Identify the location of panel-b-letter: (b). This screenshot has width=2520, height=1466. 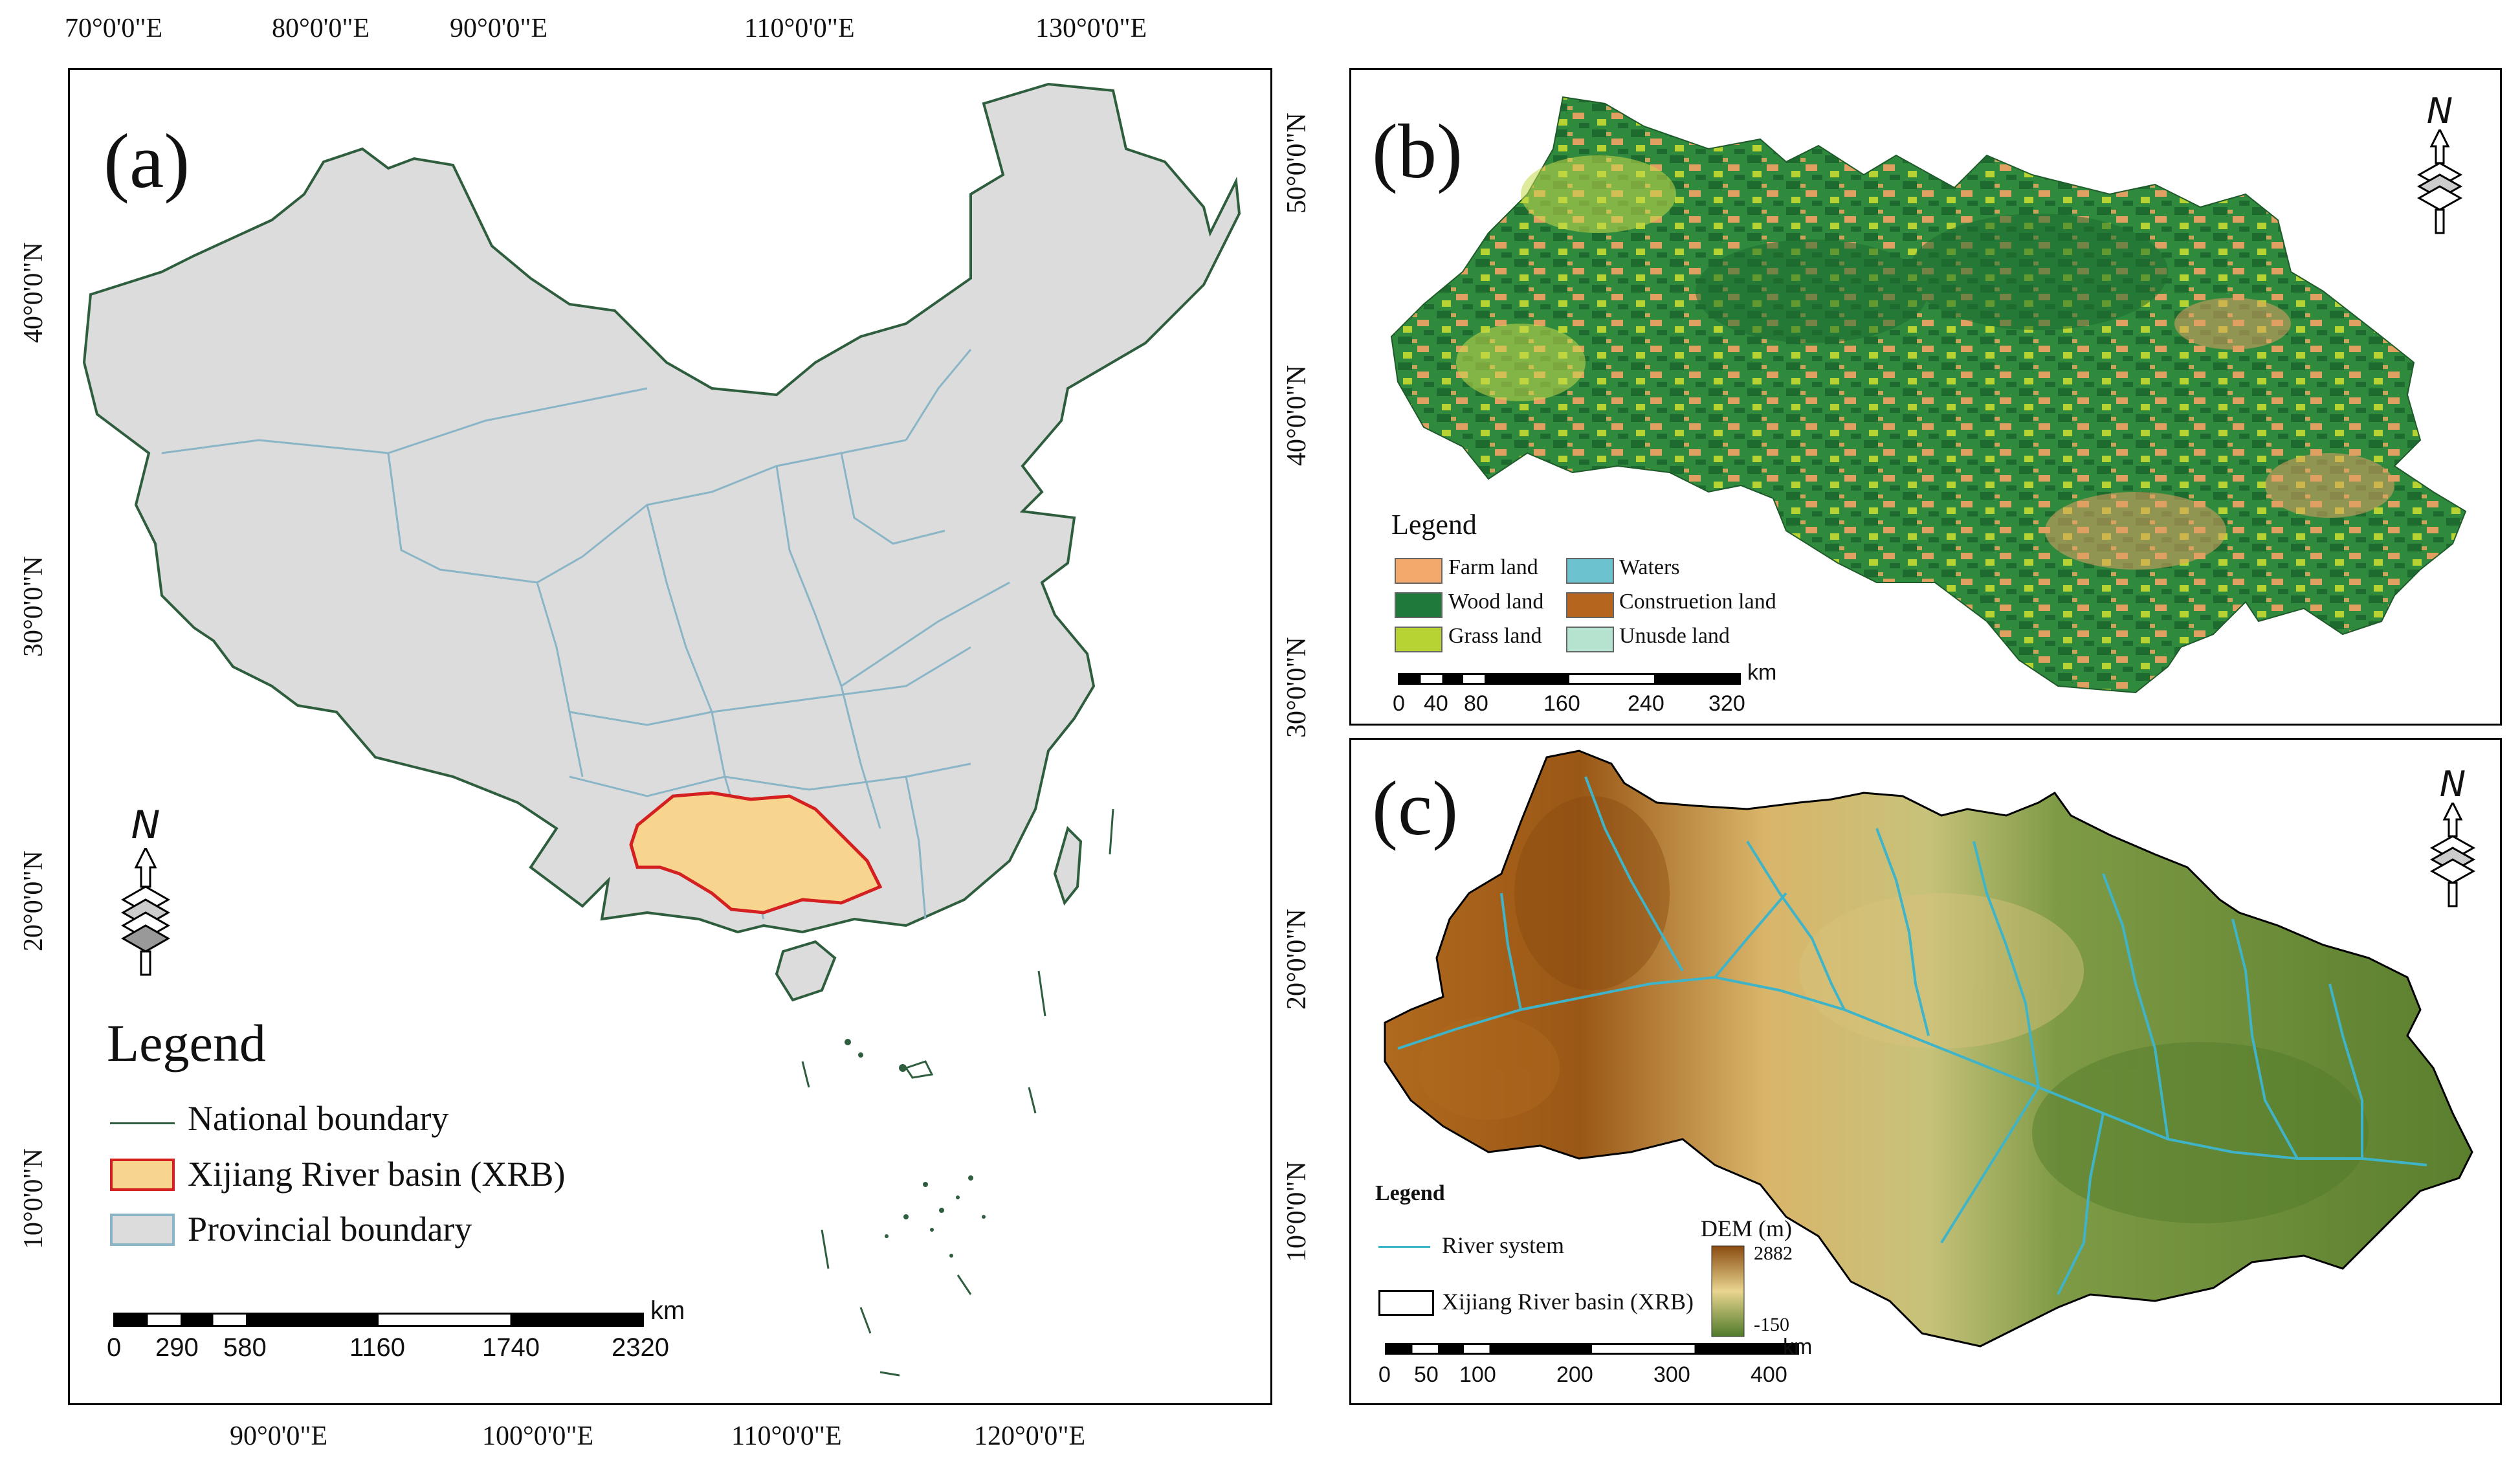
(1417, 151).